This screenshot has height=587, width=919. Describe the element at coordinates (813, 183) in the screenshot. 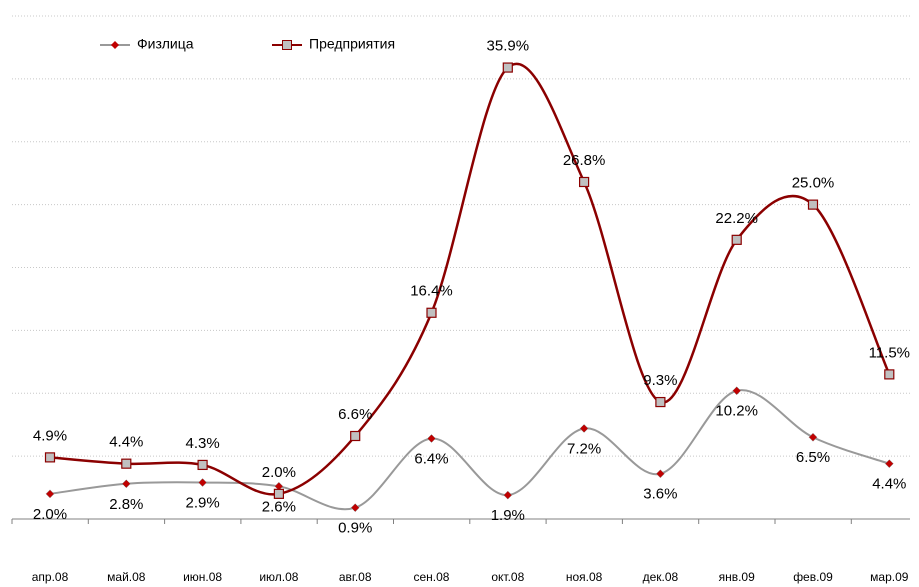

I see `data-label: 25.0%` at that location.